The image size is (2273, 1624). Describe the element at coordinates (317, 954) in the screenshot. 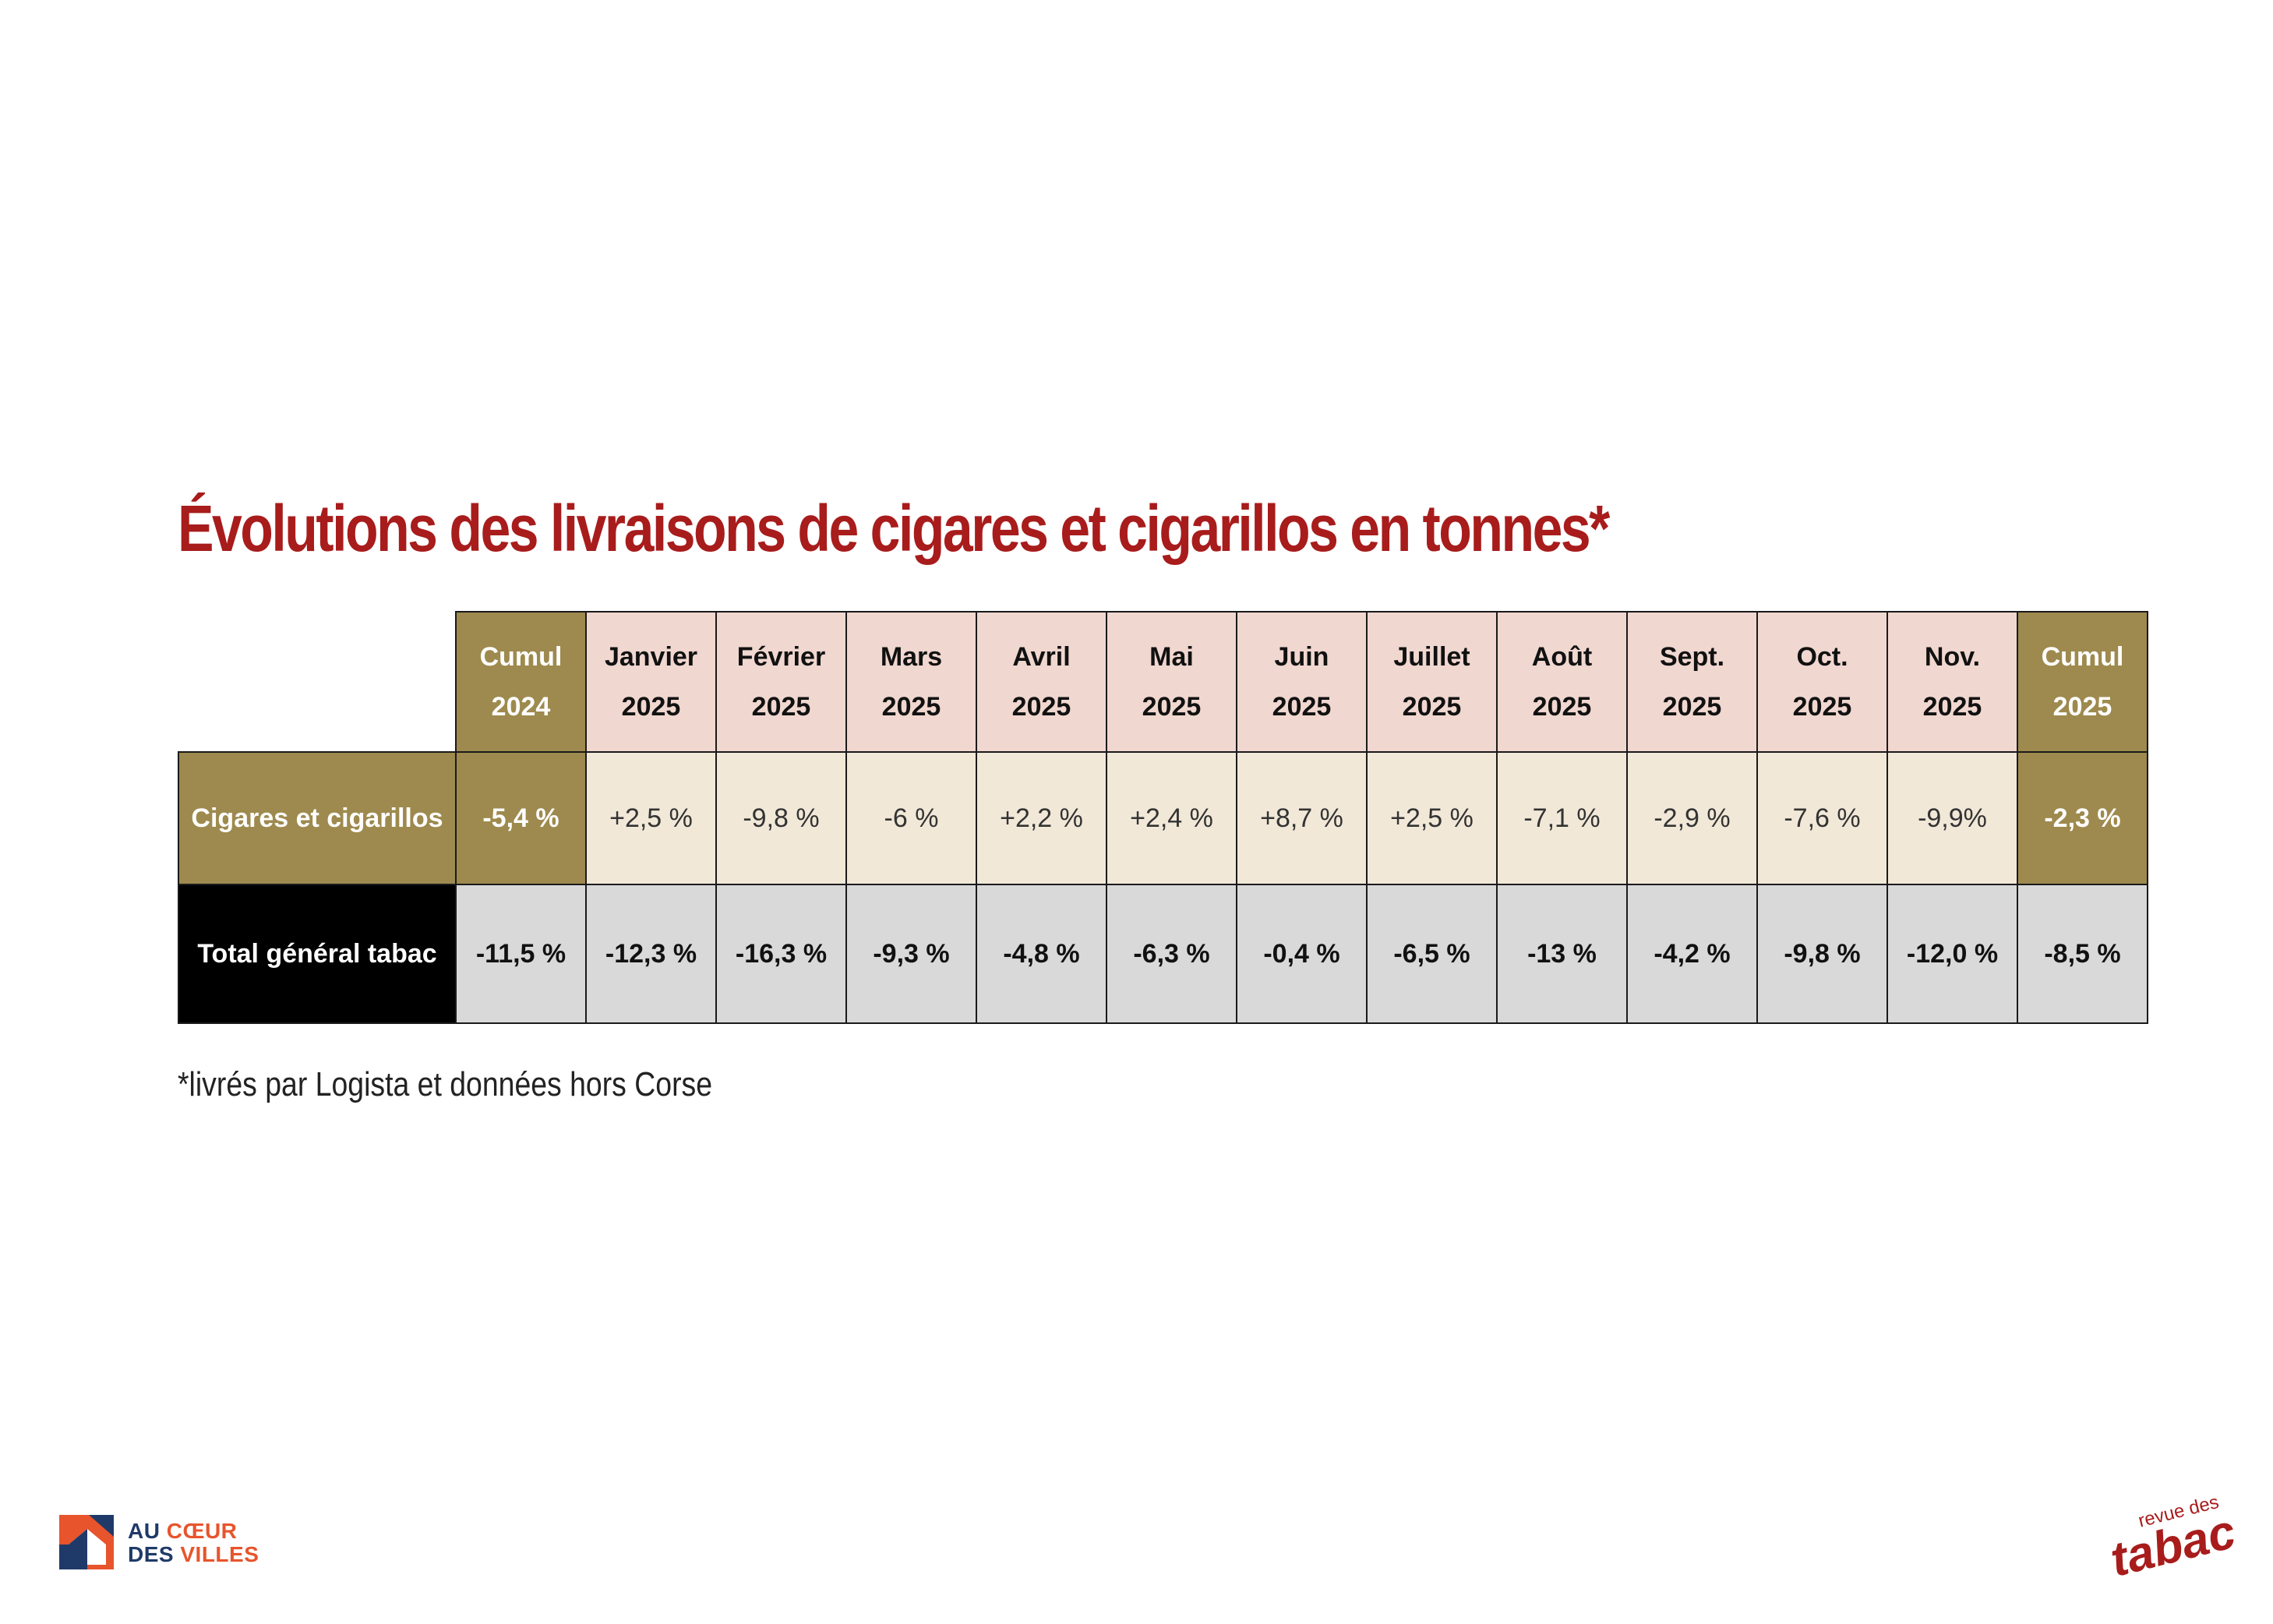

I see `row-label-total: Total général tabac` at that location.